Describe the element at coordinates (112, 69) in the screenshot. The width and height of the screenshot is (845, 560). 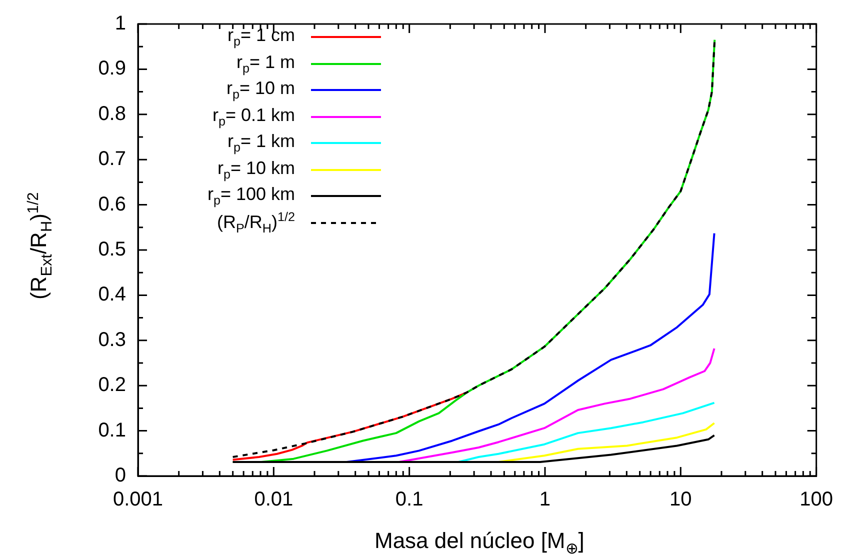
I see `y-tick-label: 0.9` at that location.